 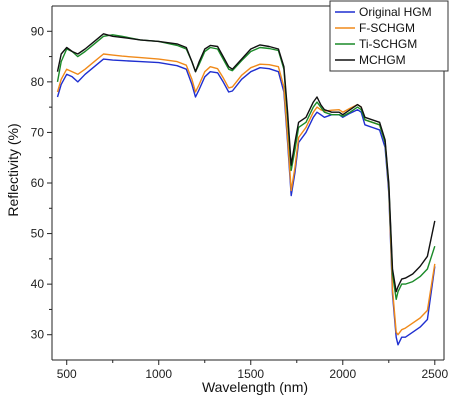 I want to click on x-tick-label: 2500, so click(x=434, y=374).